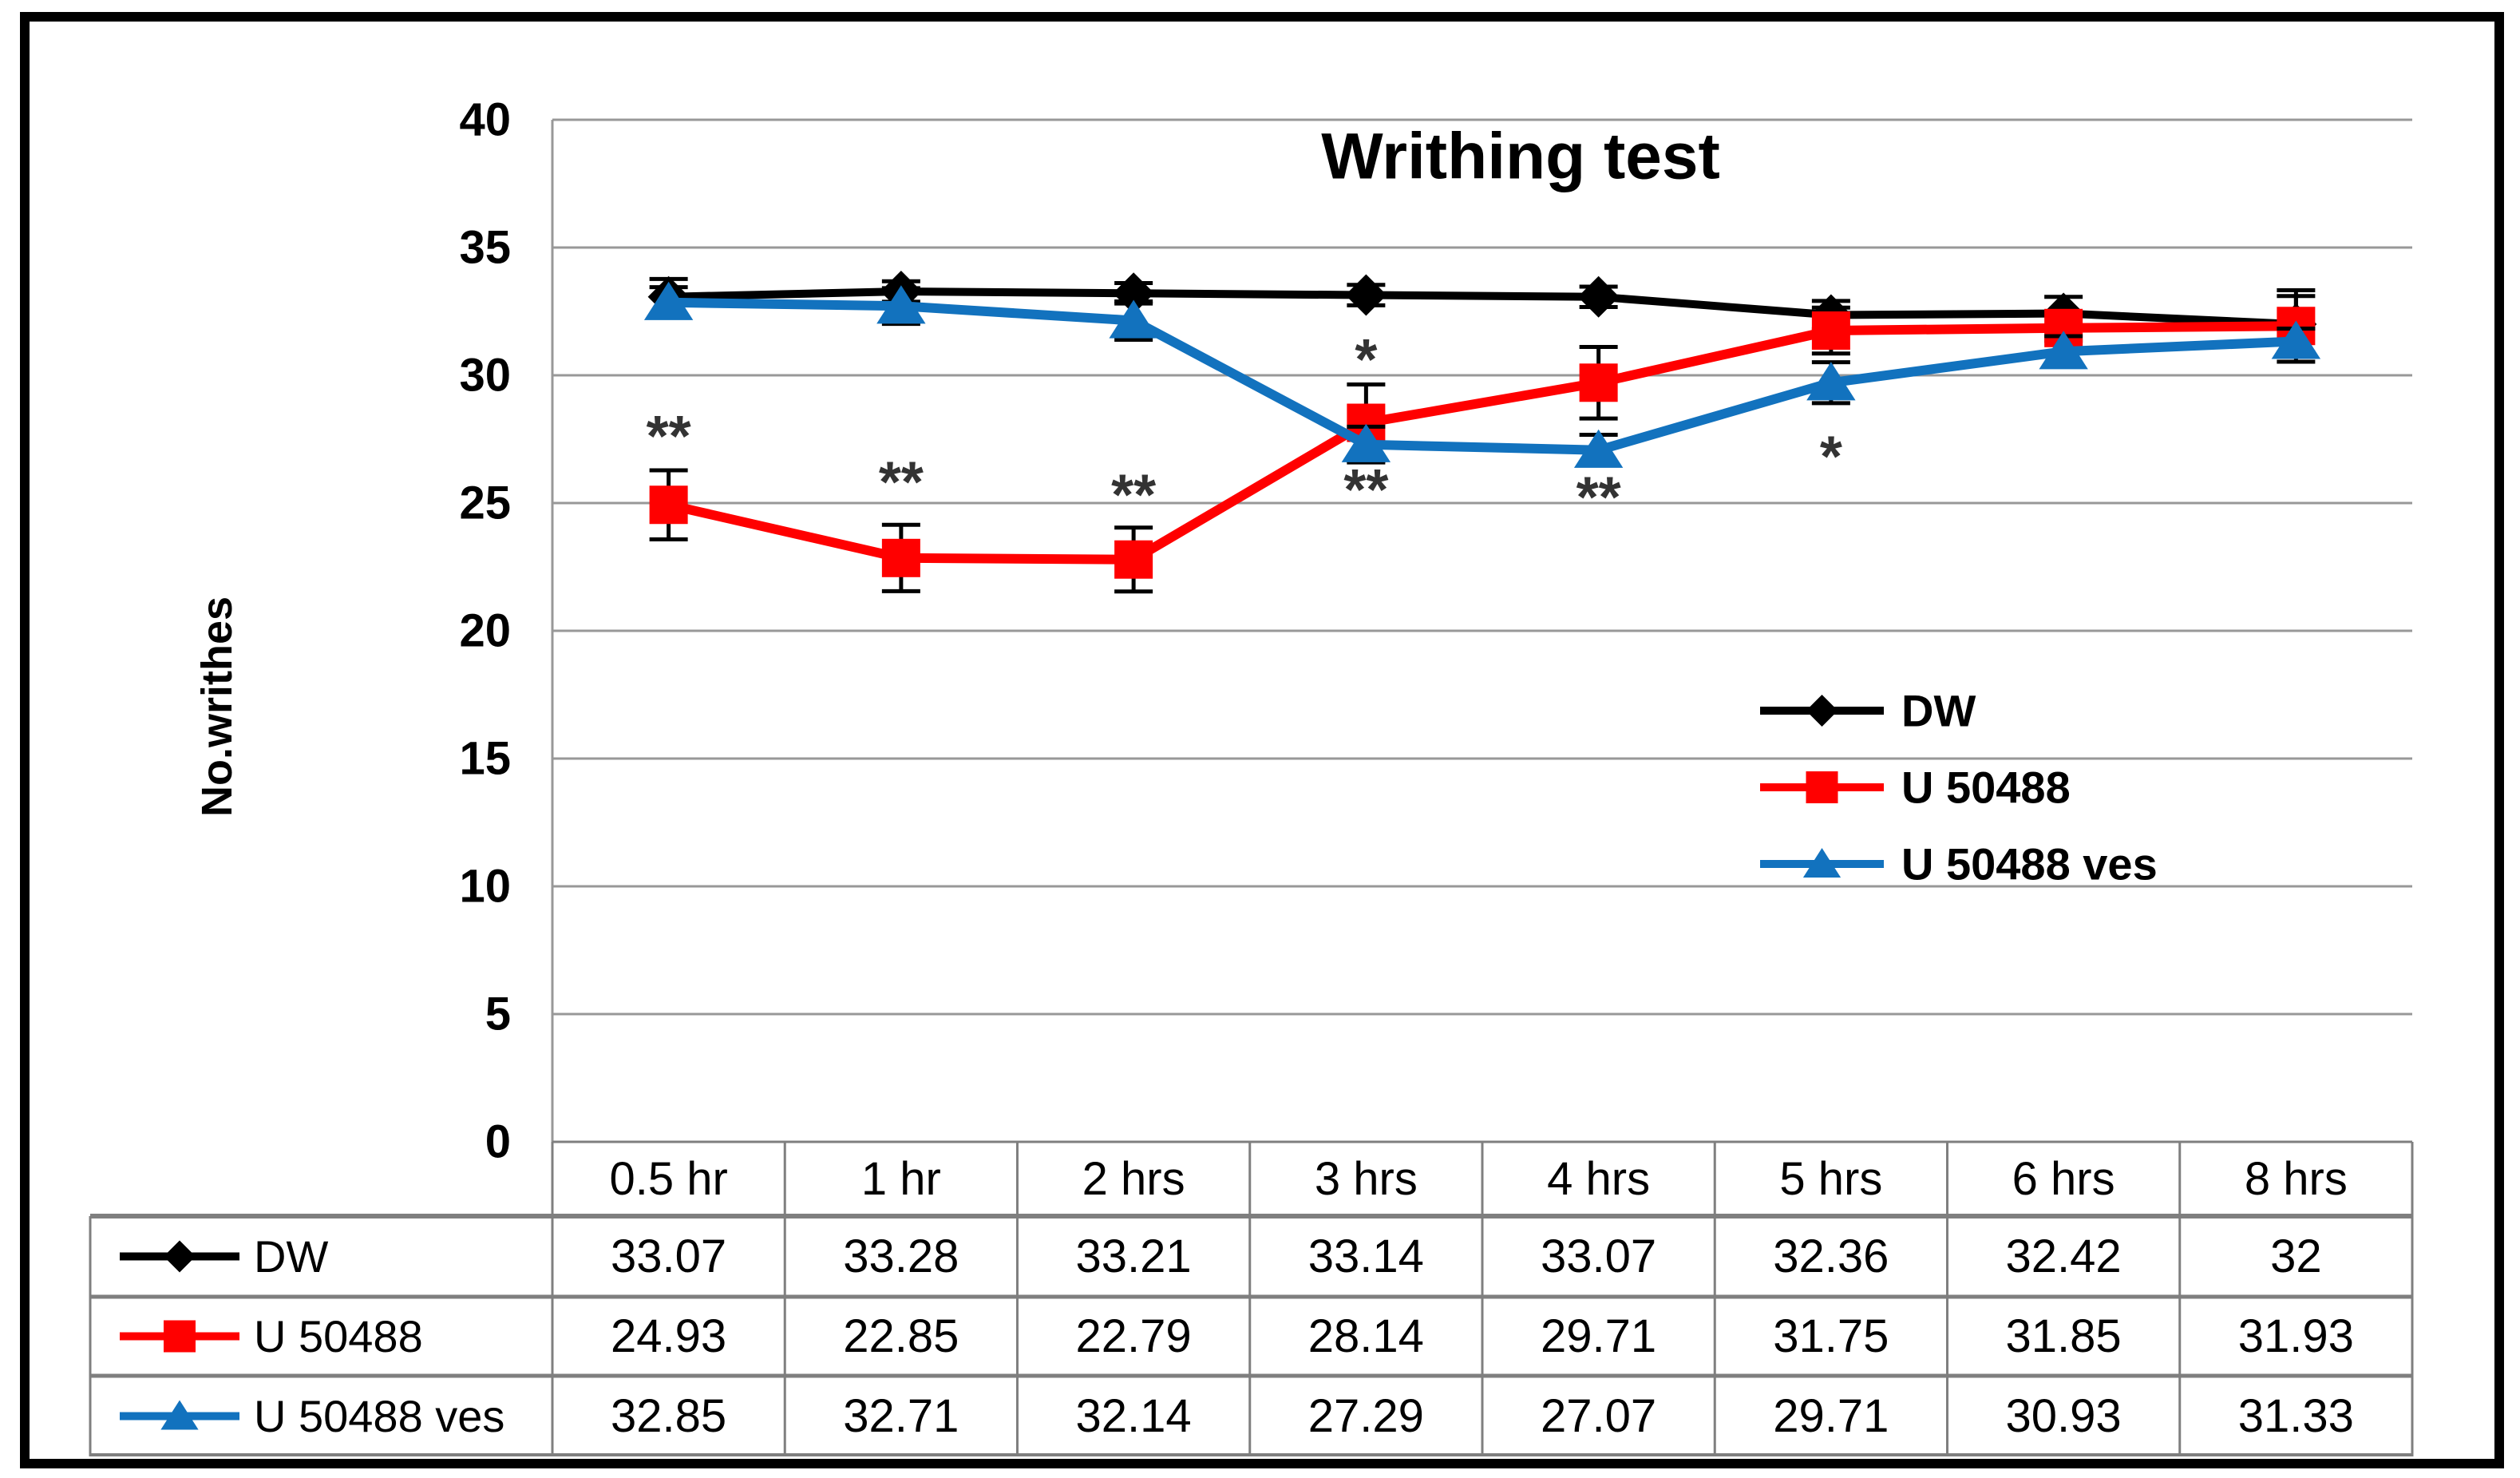 The height and width of the screenshot is (1478, 2520). What do you see at coordinates (2296, 1416) in the screenshot?
I see `table-cell-value: 31.33` at bounding box center [2296, 1416].